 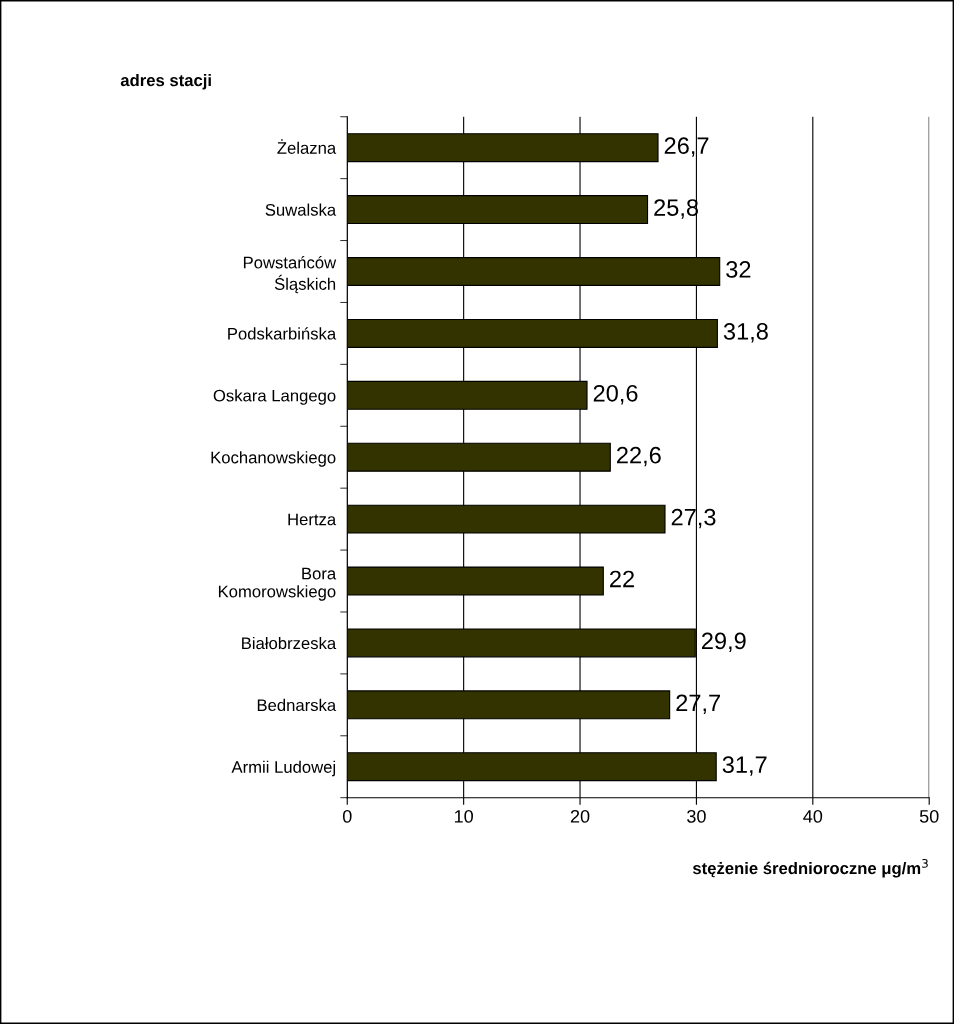 What do you see at coordinates (622, 579) in the screenshot?
I see `data-label: 22` at bounding box center [622, 579].